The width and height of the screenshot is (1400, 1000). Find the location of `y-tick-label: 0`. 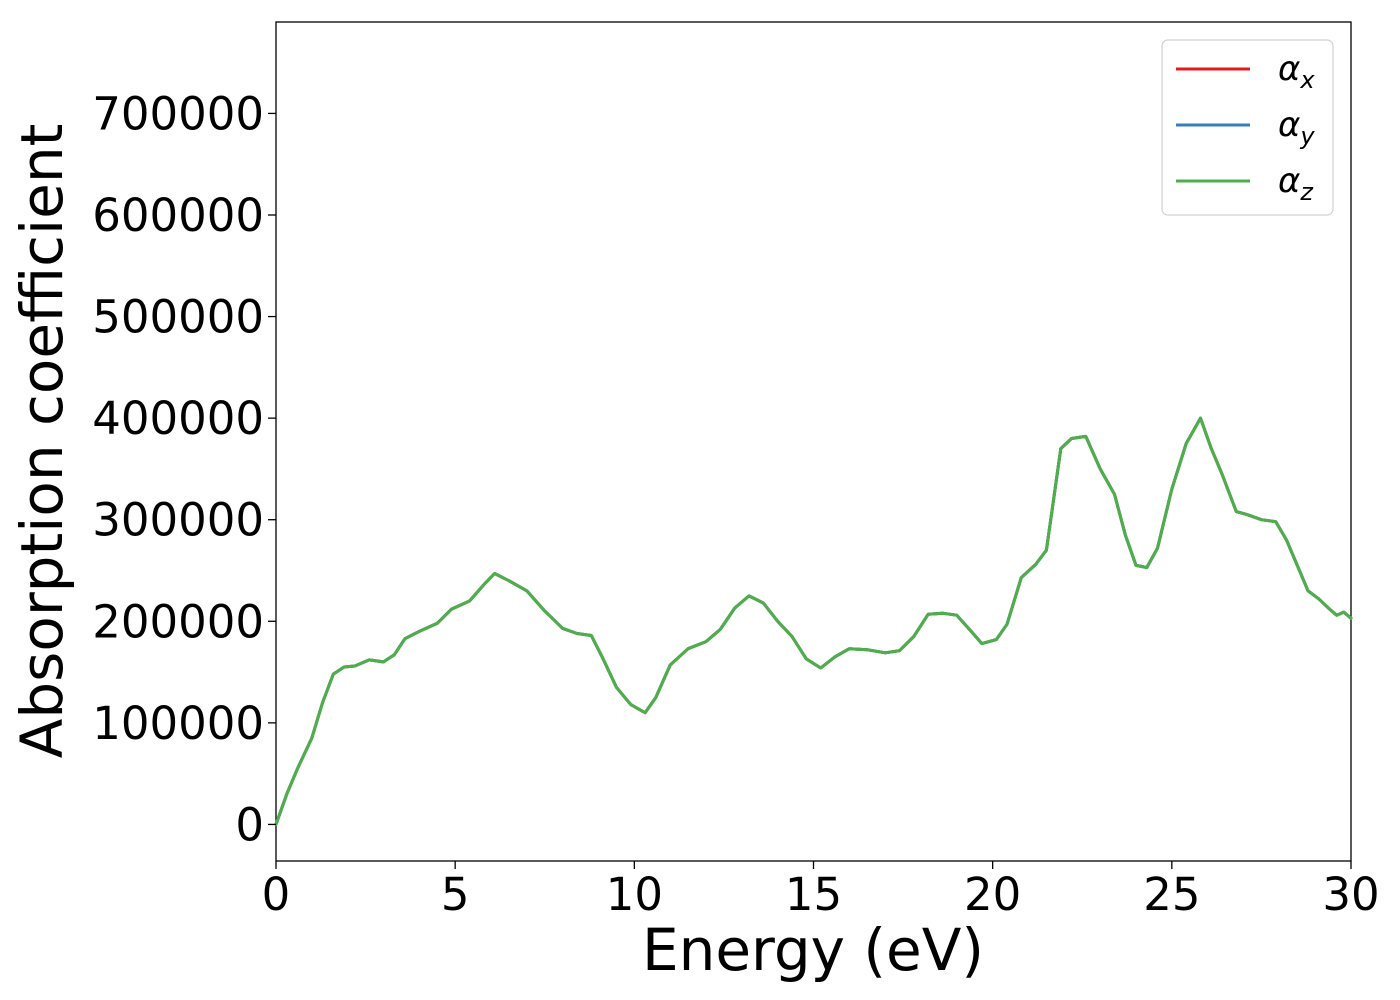

y-tick-label: 0 is located at coordinates (249, 824).